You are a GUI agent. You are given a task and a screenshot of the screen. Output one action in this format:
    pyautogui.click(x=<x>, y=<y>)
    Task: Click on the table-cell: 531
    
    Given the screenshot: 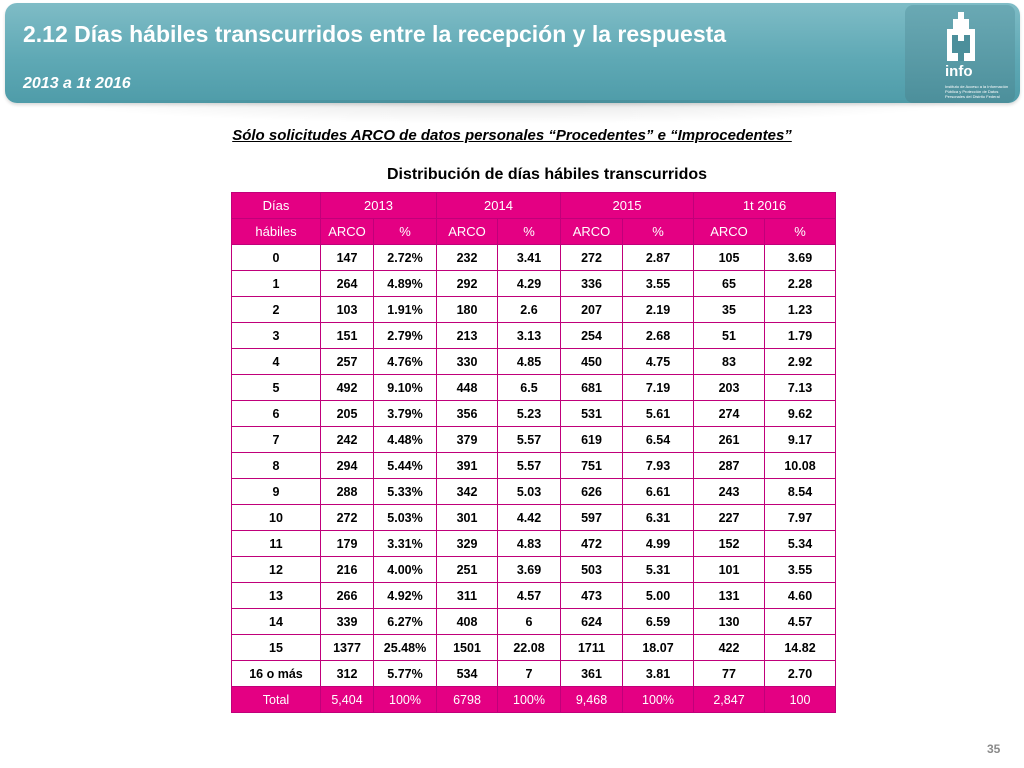 What is the action you would take?
    pyautogui.click(x=591, y=413)
    